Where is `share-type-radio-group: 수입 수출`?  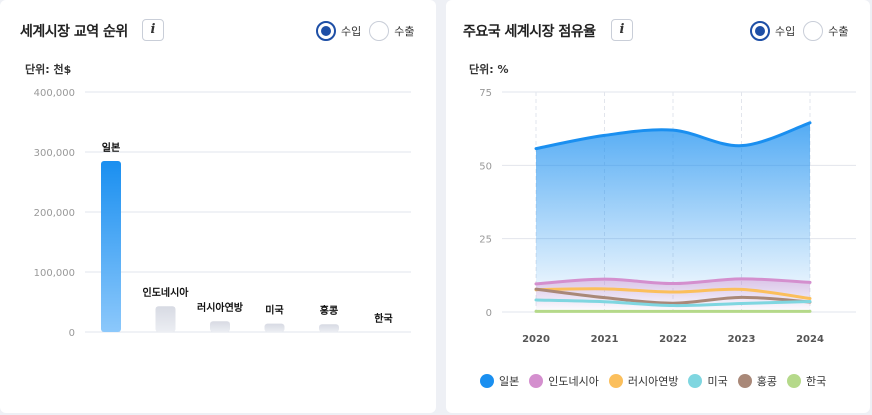
share-type-radio-group: 수입 수출 is located at coordinates (803, 31).